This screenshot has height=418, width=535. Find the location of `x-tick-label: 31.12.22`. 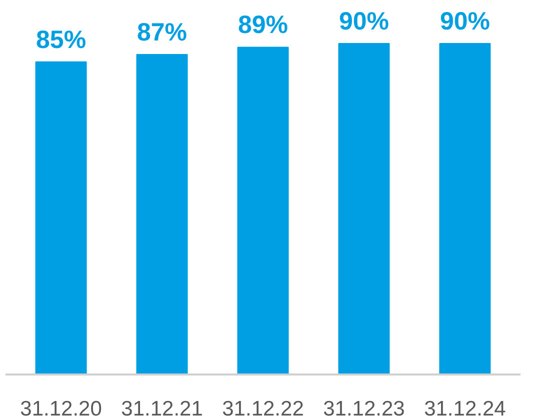

x-tick-label: 31.12.22 is located at coordinates (263, 408).